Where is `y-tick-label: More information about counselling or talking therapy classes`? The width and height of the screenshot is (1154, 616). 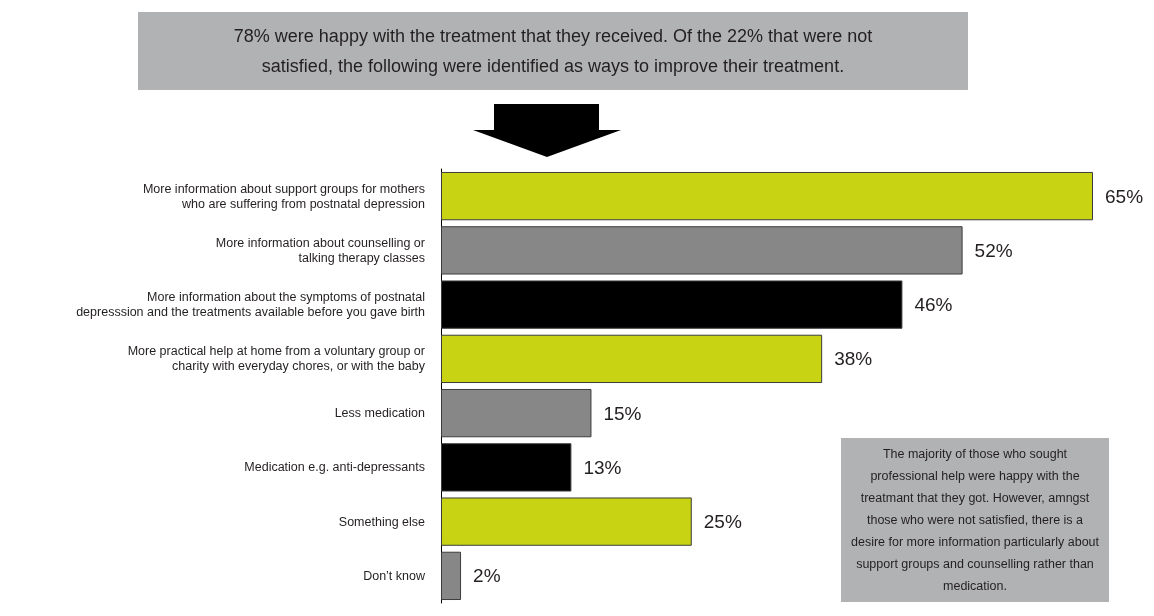 y-tick-label: More information about counselling or talking therapy classes is located at coordinates (320, 250).